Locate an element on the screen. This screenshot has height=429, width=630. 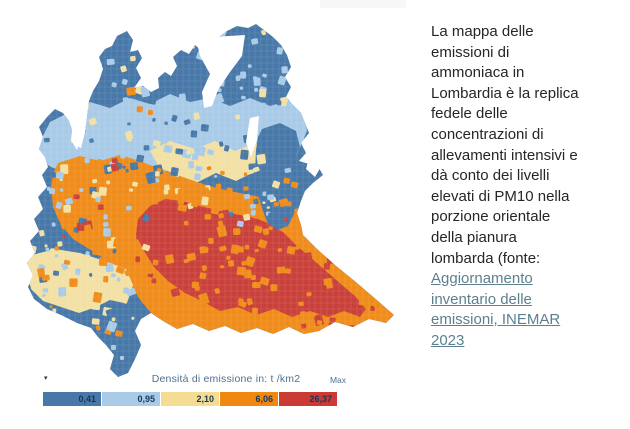
caption-line: La mappa delle is located at coordinates (482, 31).